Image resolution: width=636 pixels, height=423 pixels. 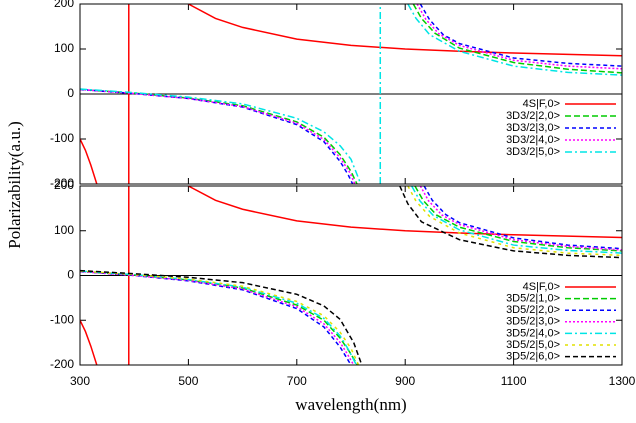 I want to click on legend-label: 3D3/2|4,0>, so click(x=533, y=140).